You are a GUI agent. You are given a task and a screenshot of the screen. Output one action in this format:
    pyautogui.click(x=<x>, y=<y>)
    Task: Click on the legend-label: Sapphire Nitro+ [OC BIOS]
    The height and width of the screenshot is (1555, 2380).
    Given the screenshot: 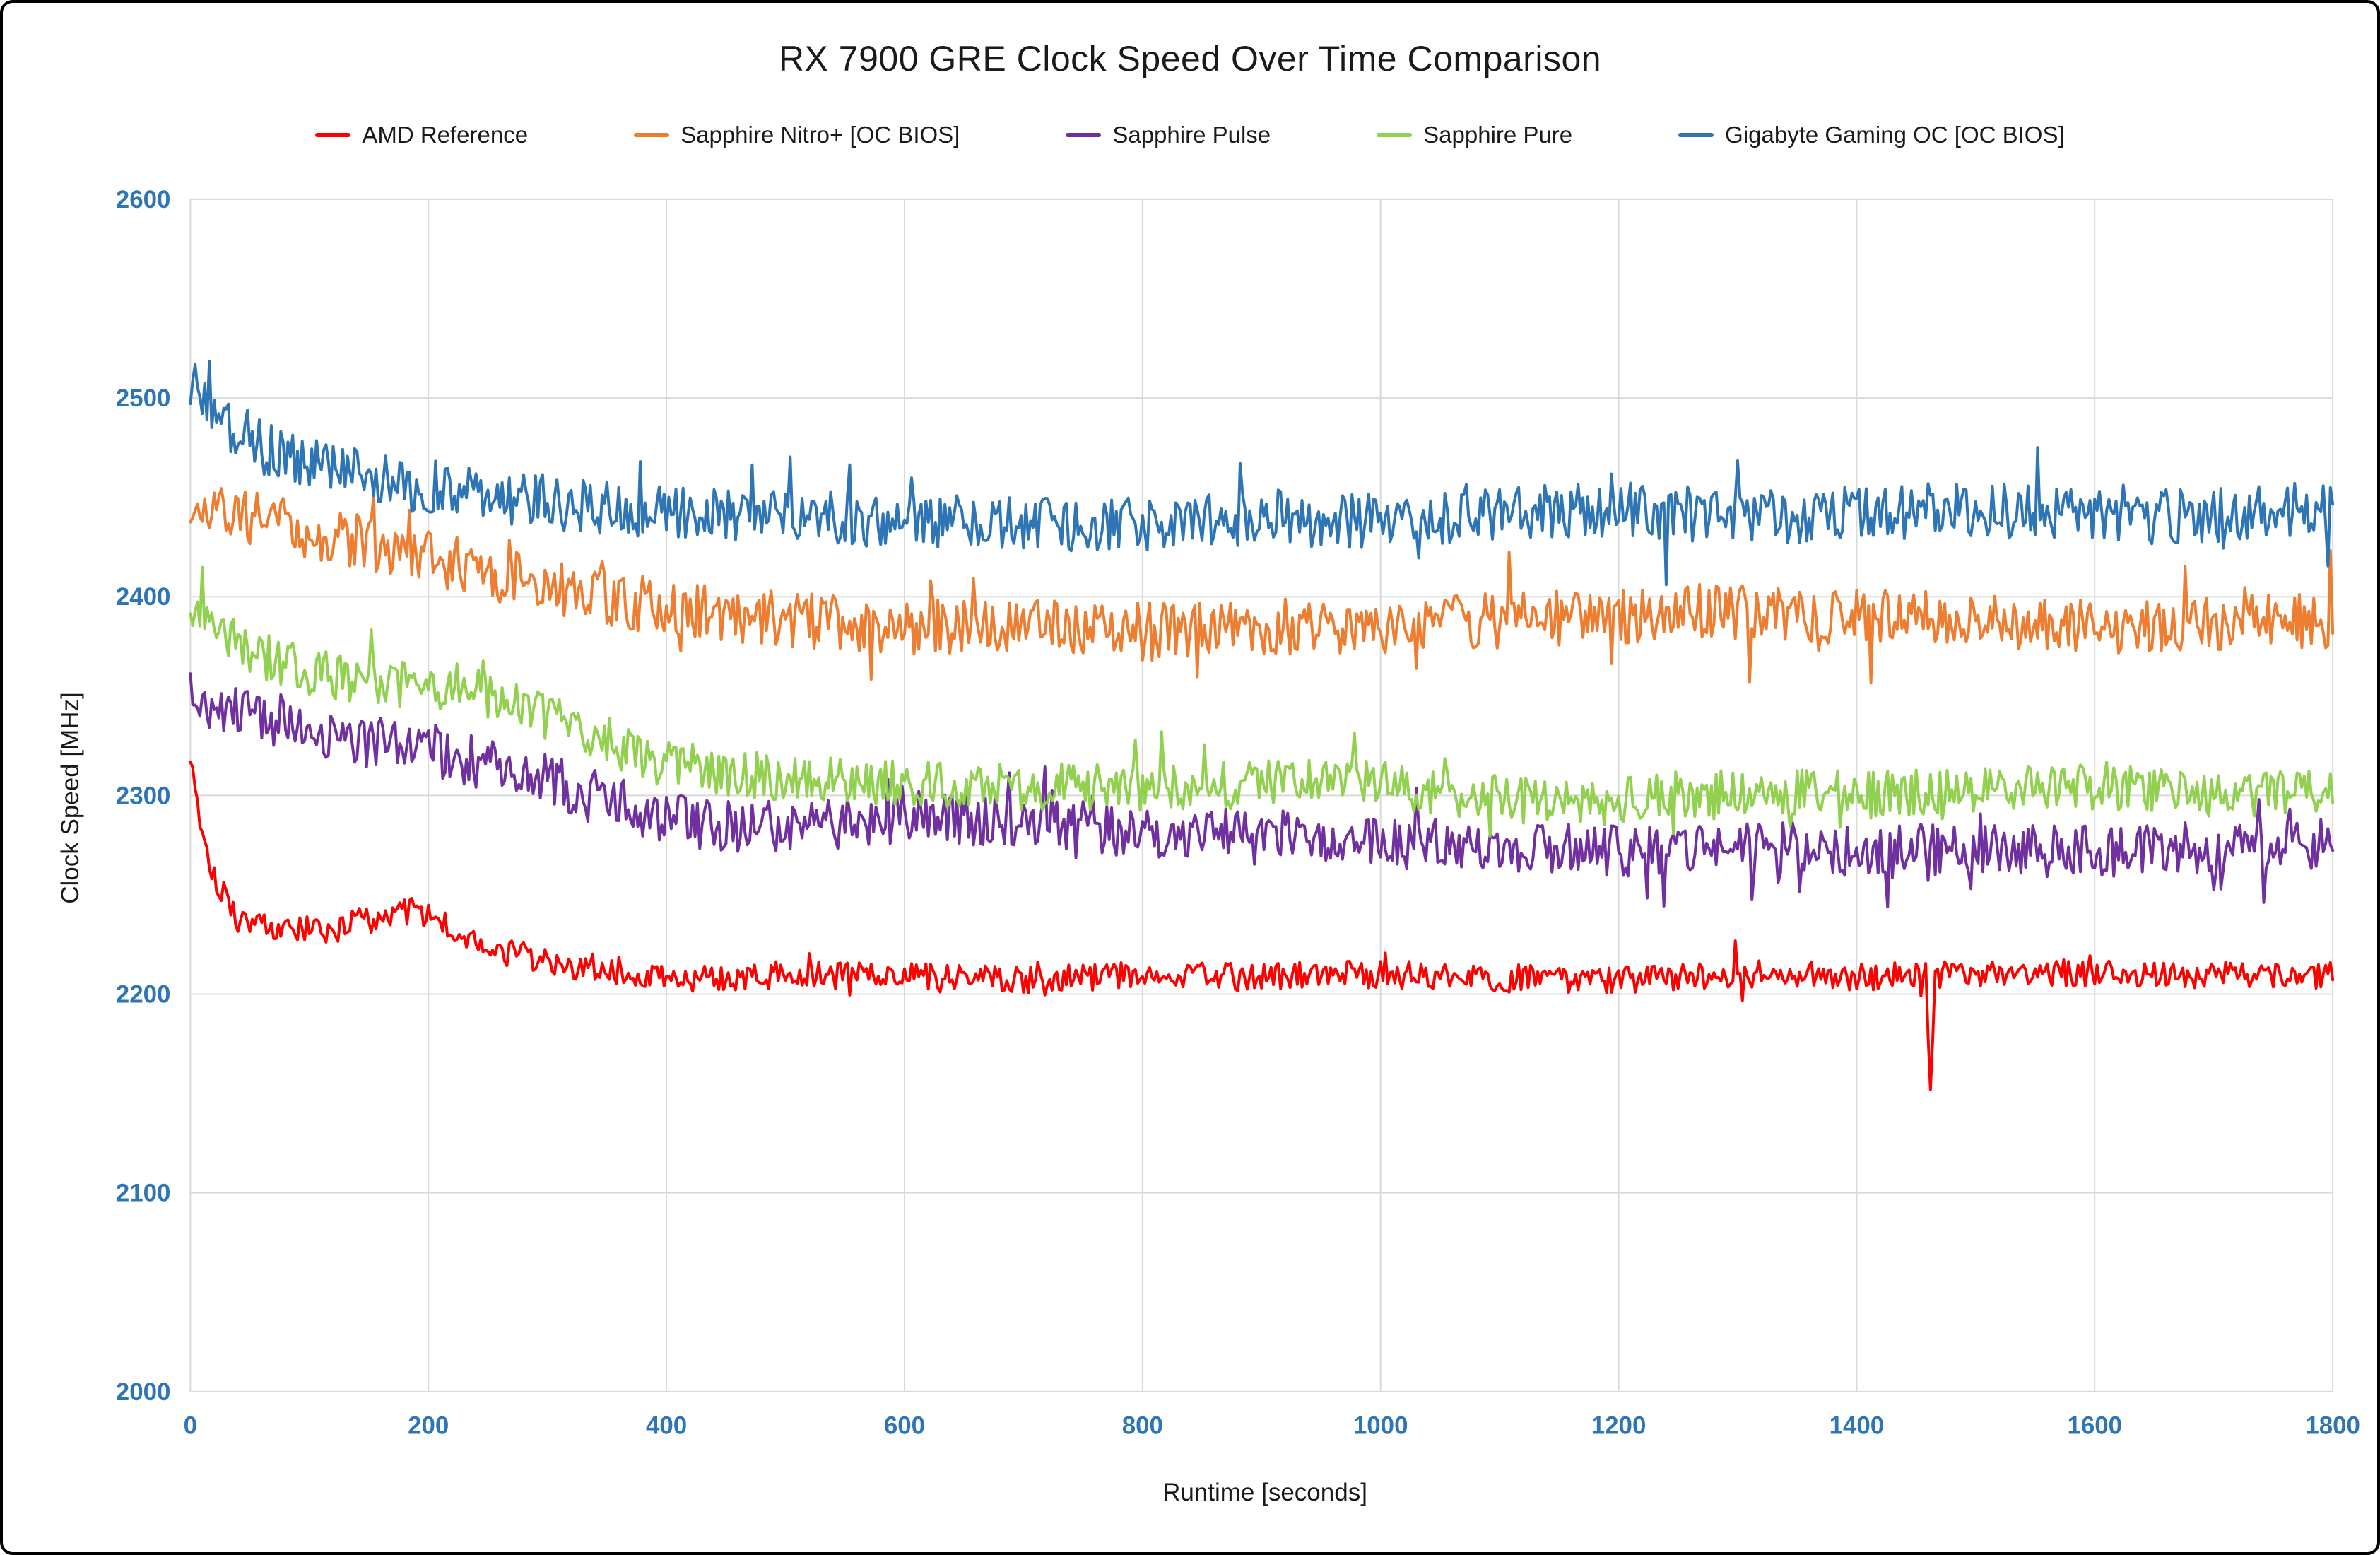 What is the action you would take?
    pyautogui.click(x=820, y=135)
    